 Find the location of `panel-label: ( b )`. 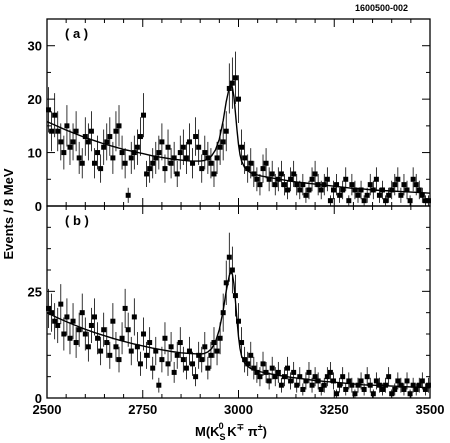

panel-label: ( b ) is located at coordinates (77, 220).